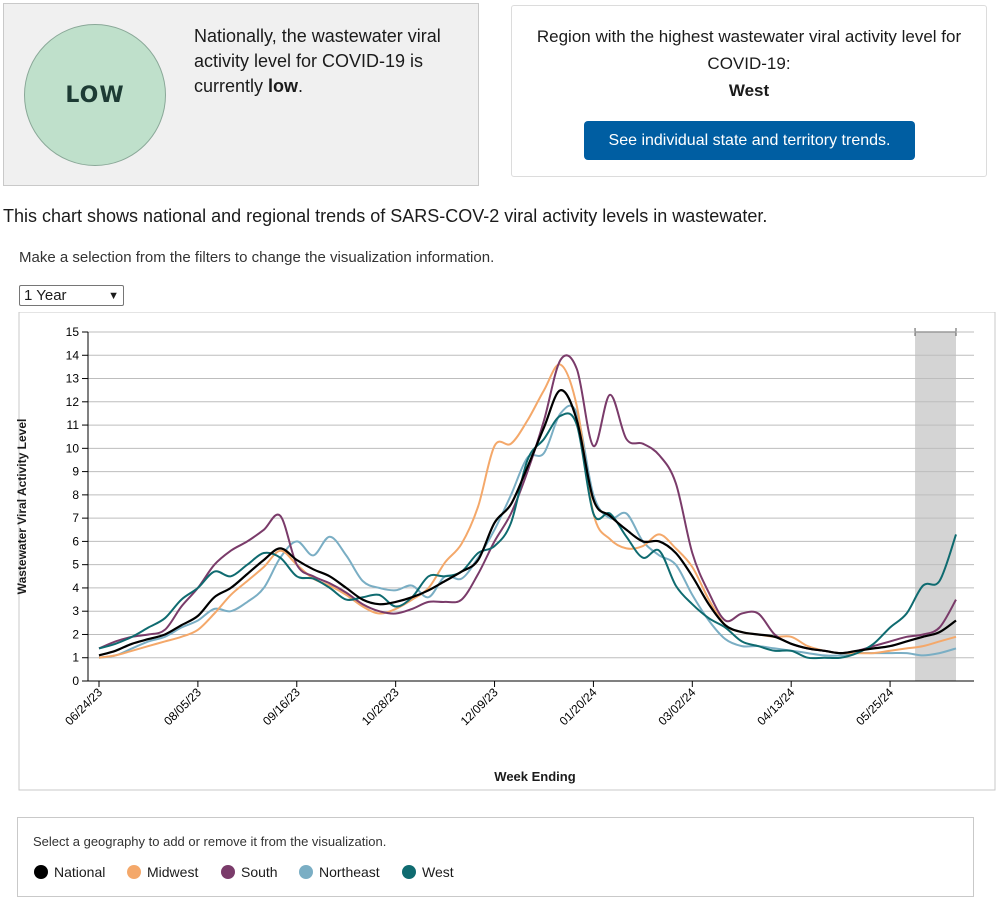 This screenshot has width=1008, height=897. Describe the element at coordinates (75, 658) in the screenshot. I see `y-tick-label: 1` at that location.